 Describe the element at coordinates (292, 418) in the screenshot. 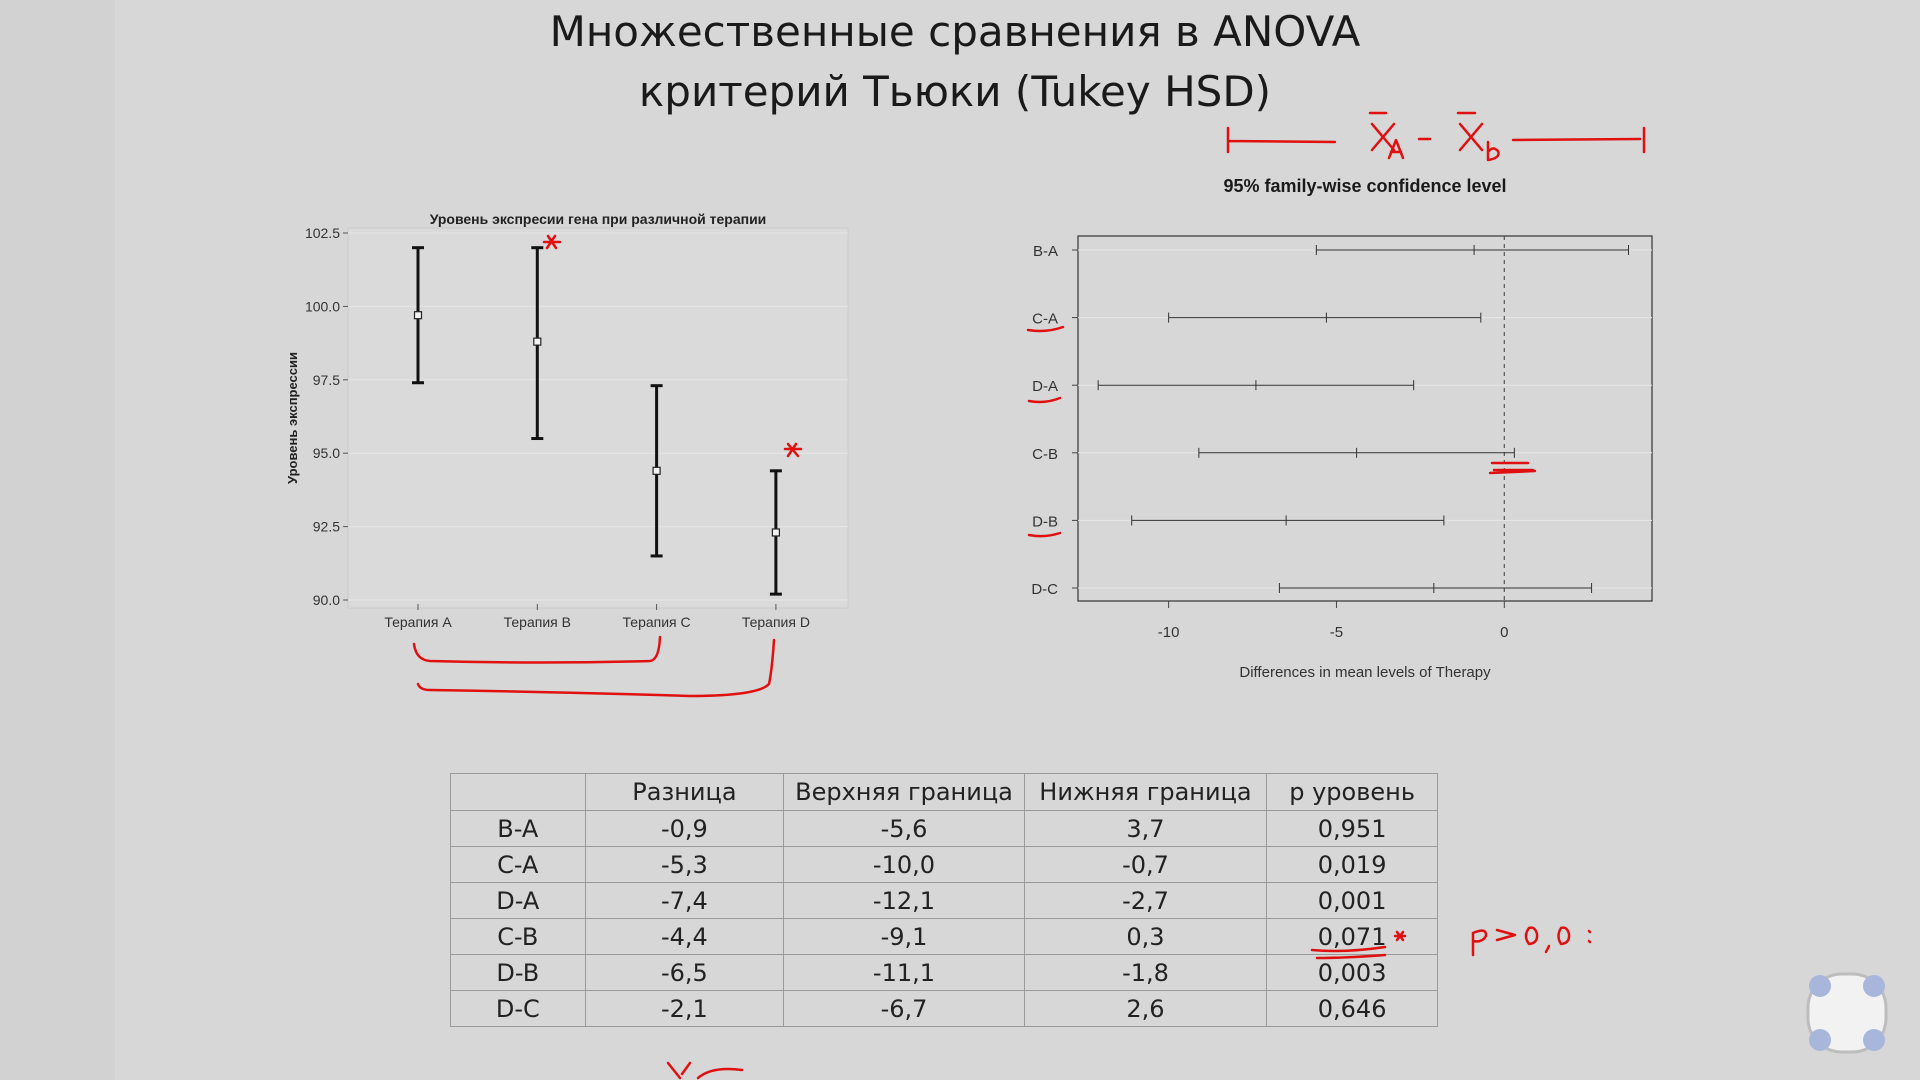

I see `chart1-y-axis-label: Уровень экспрессии` at that location.